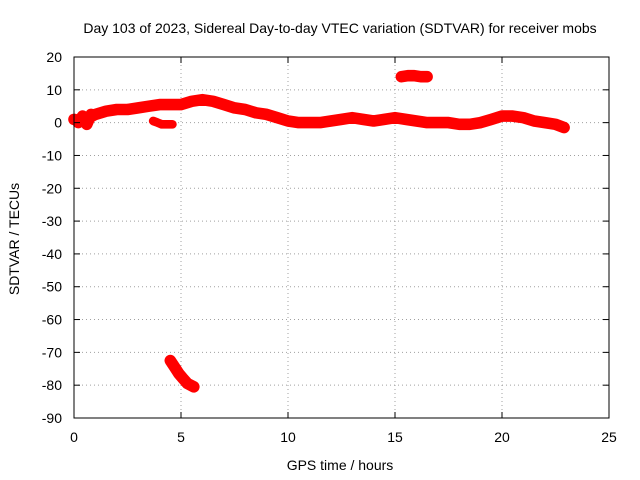  Describe the element at coordinates (52, 221) in the screenshot. I see `y-tick-label: -30` at that location.